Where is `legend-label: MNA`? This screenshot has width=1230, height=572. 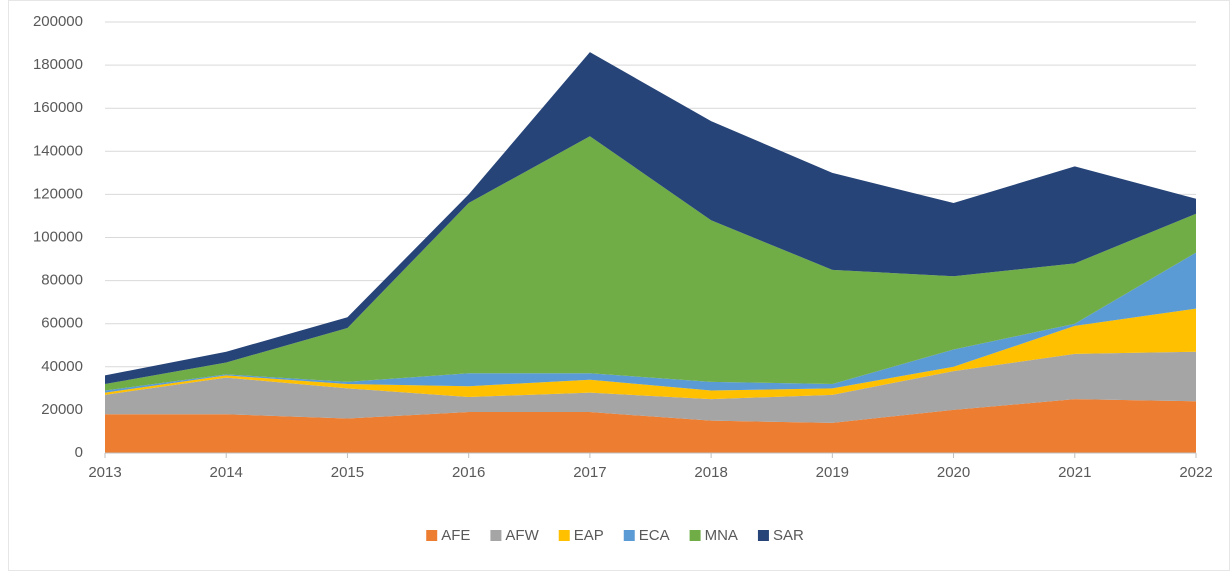 legend-label: MNA is located at coordinates (721, 535).